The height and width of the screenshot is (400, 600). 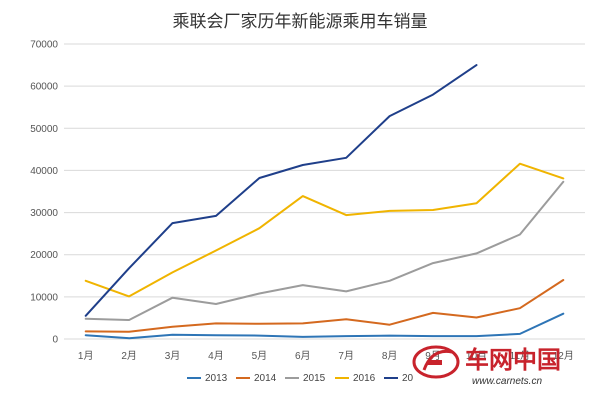 What do you see at coordinates (408, 378) in the screenshot?
I see `legend-label: 20` at bounding box center [408, 378].